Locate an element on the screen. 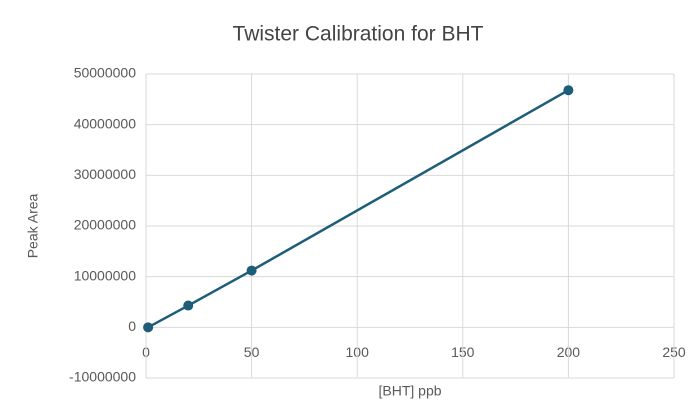  y-tick-label: 0 is located at coordinates (132, 326).